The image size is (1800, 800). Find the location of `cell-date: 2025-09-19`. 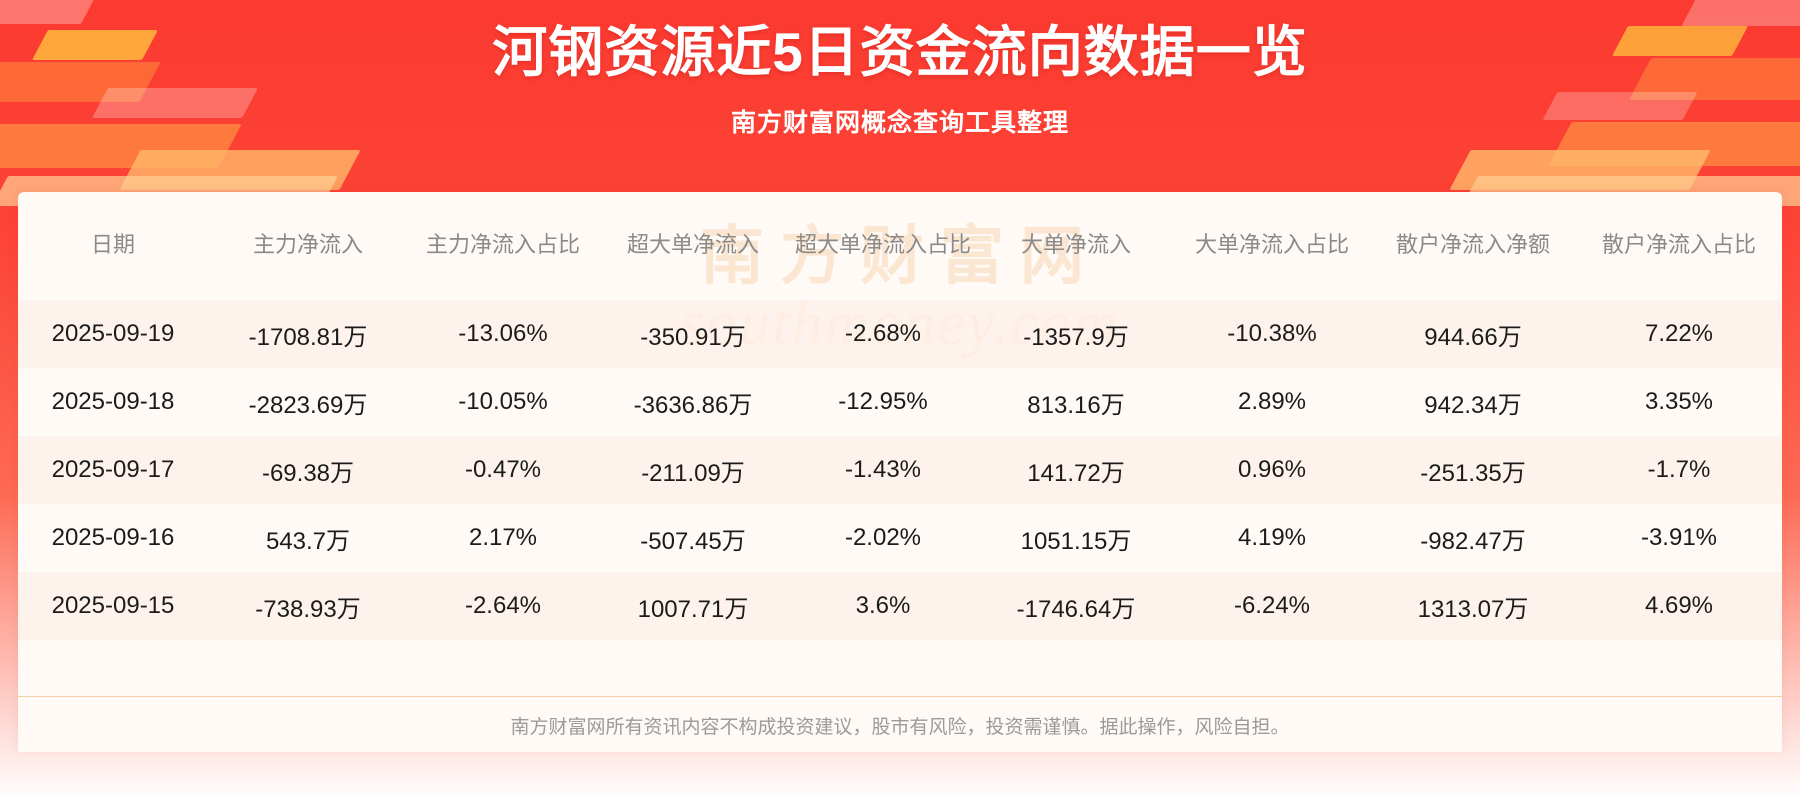

cell-date: 2025-09-19 is located at coordinates (113, 334).